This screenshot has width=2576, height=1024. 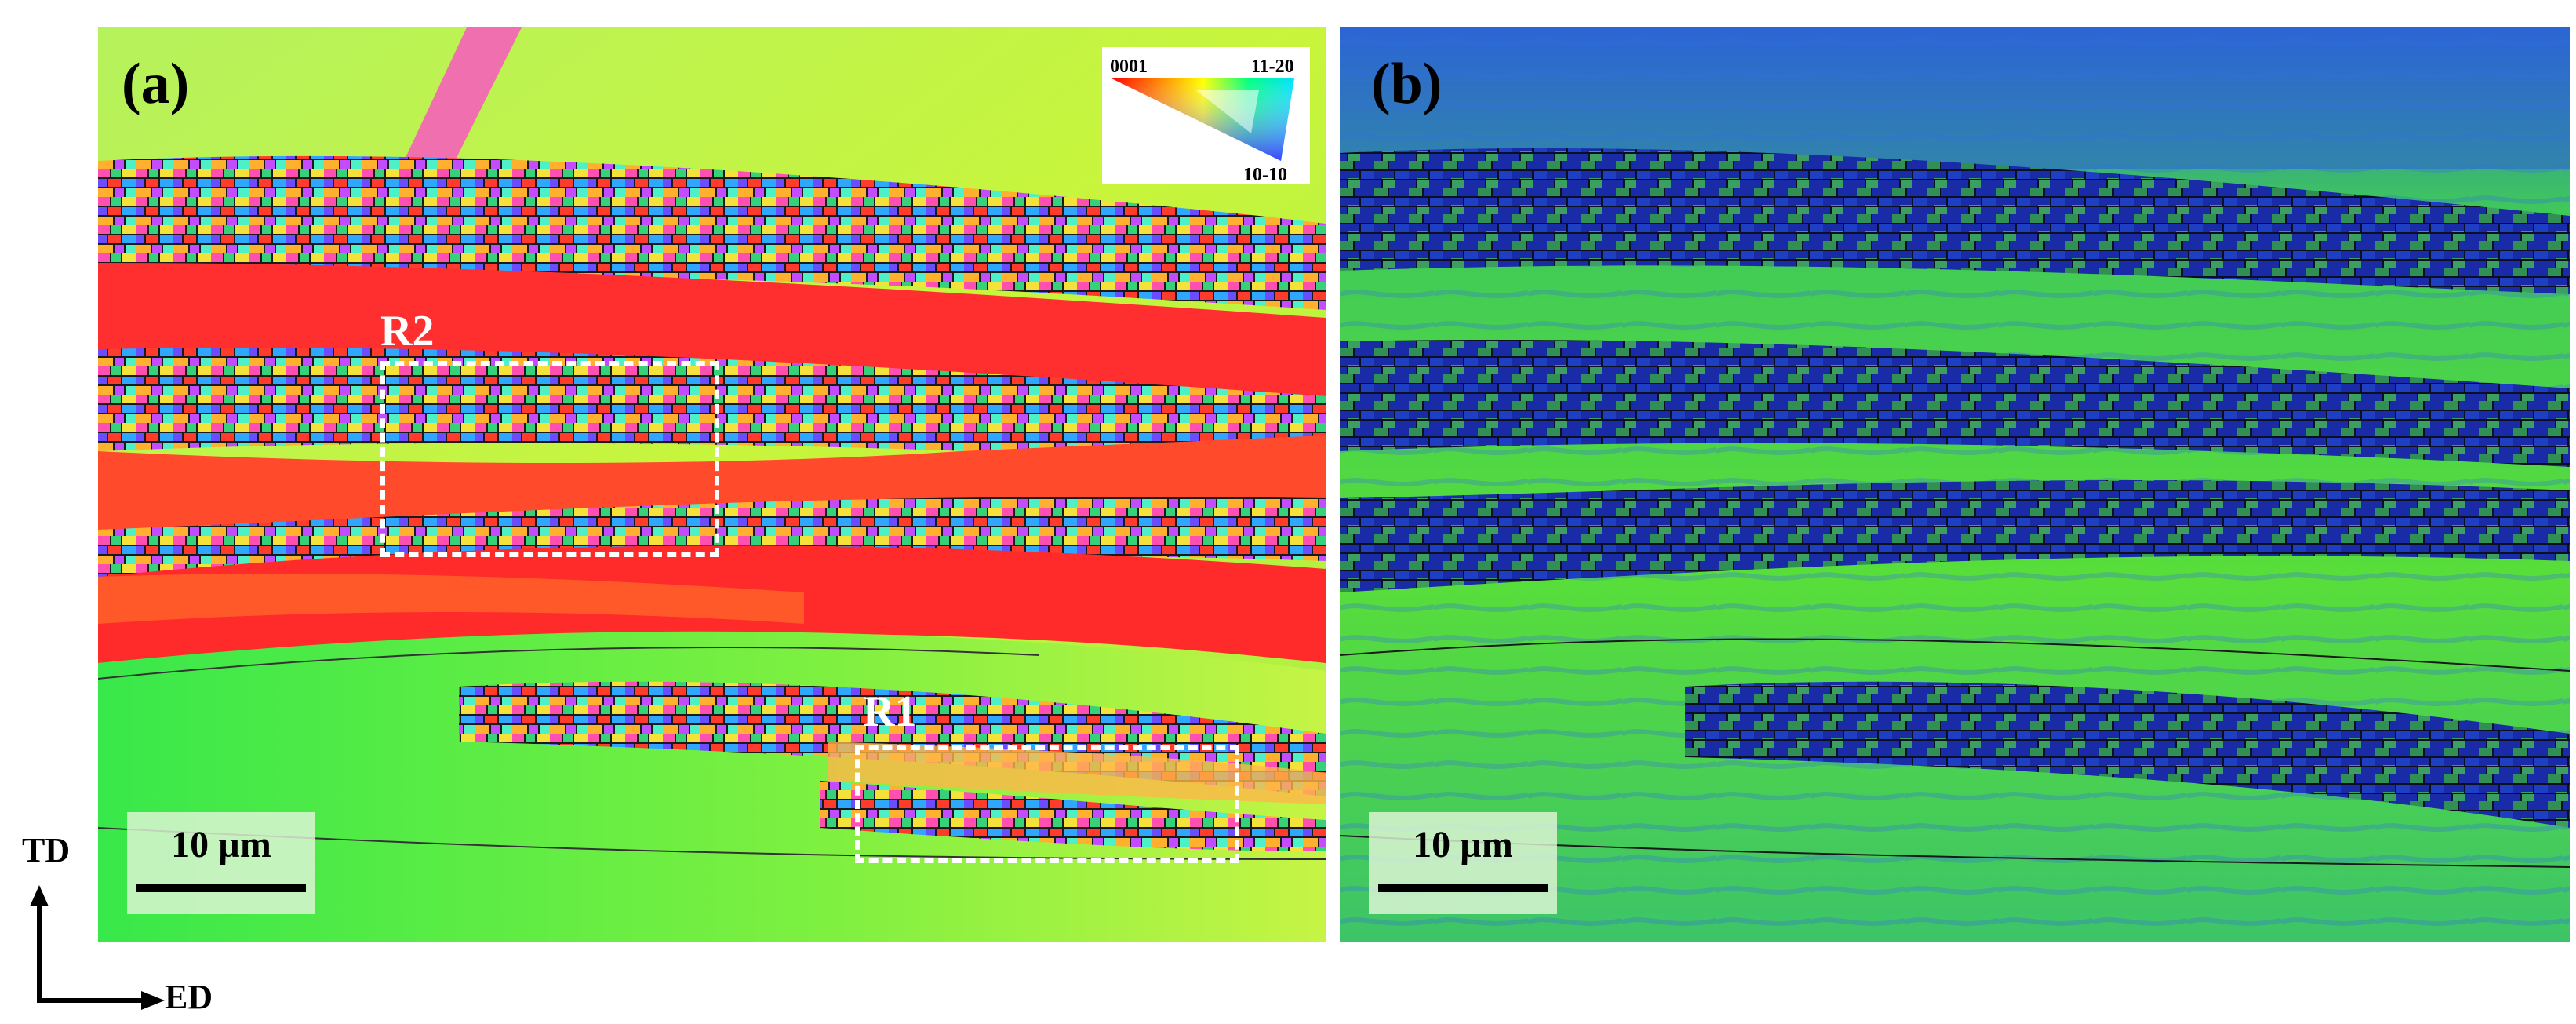 What do you see at coordinates (890, 711) in the screenshot?
I see `region-r1-label: R1` at bounding box center [890, 711].